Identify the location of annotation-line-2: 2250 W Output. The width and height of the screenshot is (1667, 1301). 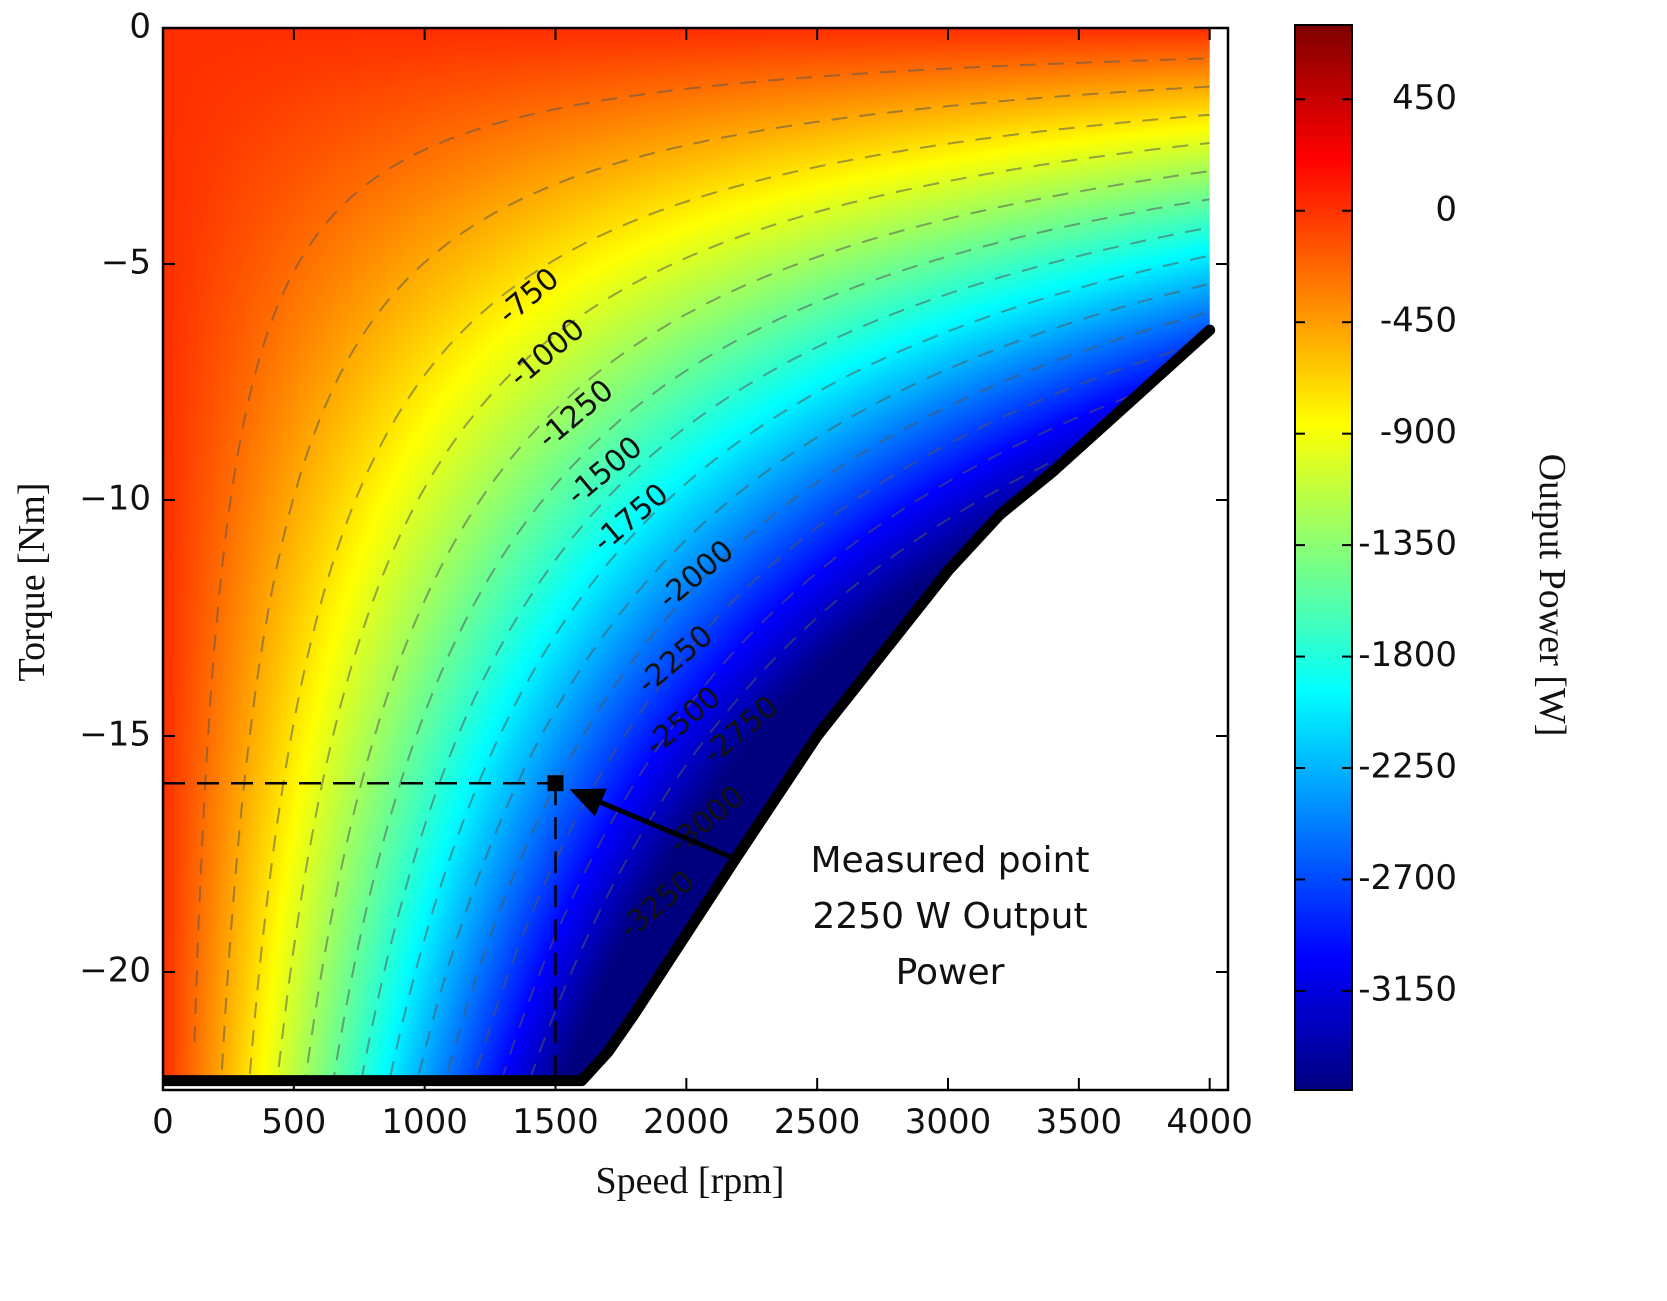
(949, 916).